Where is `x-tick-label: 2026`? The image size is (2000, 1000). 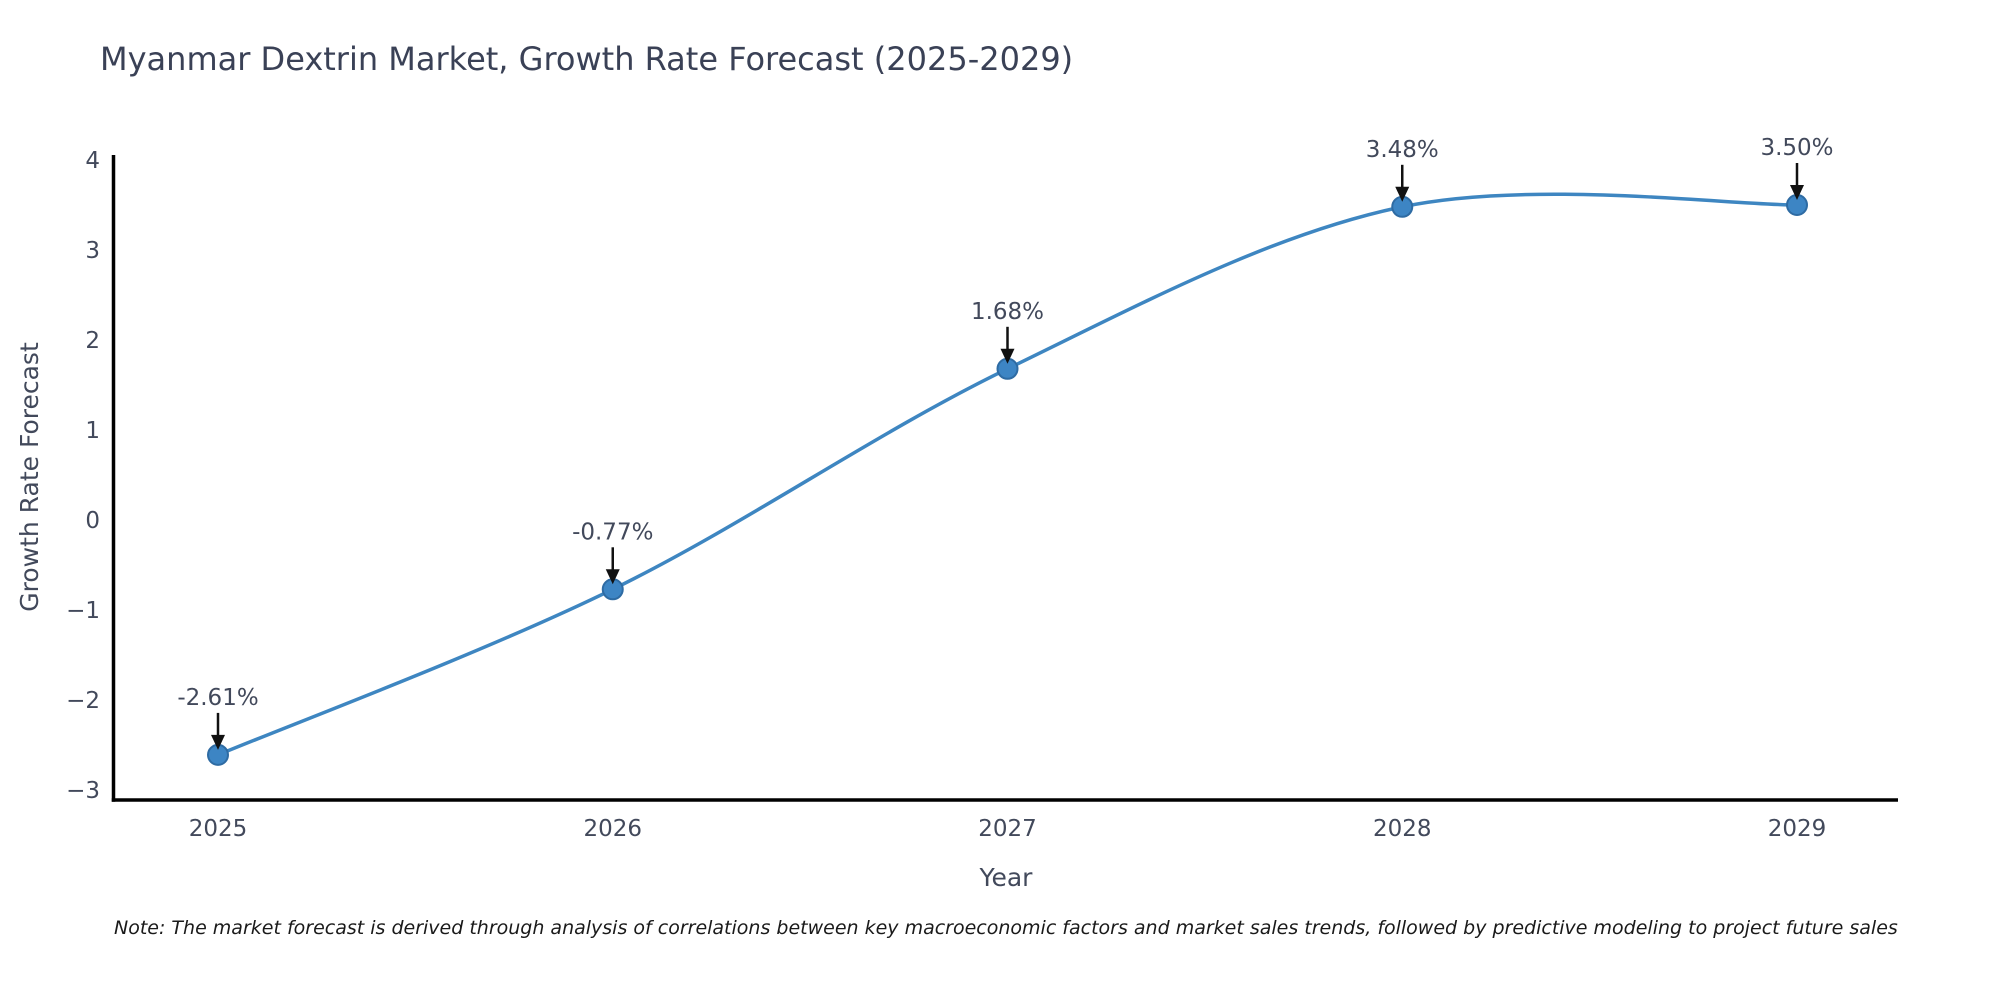 x-tick-label: 2026 is located at coordinates (612, 829).